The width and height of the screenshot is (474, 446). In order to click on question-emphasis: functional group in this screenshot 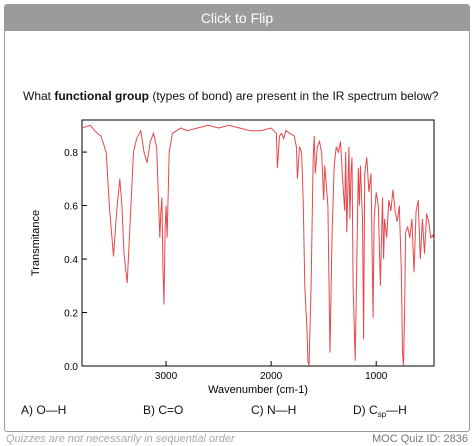, I will do `click(101, 96)`.